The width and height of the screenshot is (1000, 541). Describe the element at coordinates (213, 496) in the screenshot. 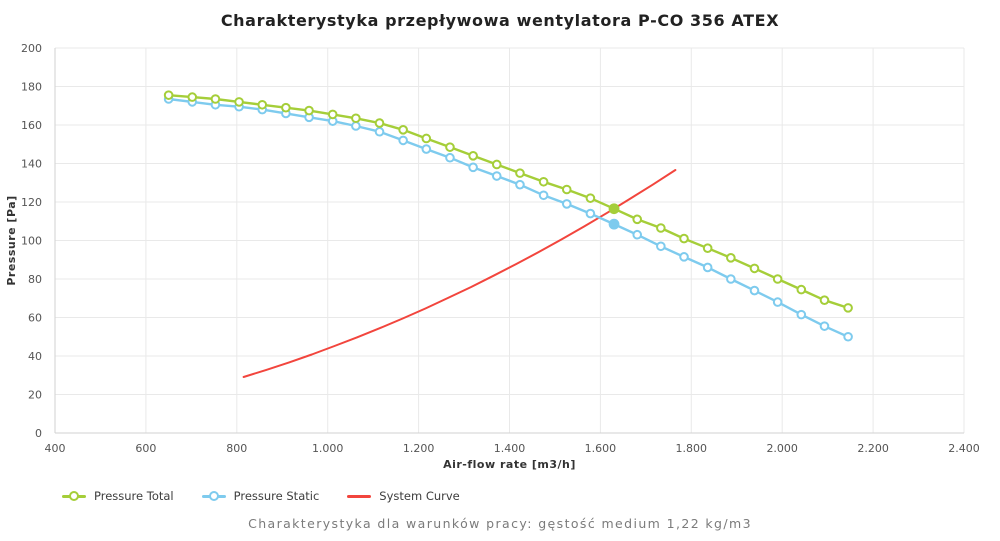

I see `pressure-static-swatch-icon` at that location.